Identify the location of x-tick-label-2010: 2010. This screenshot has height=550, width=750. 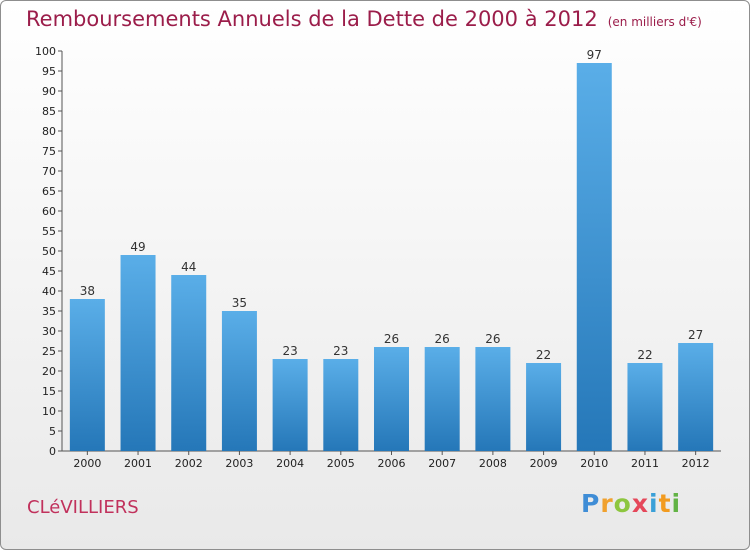
(594, 463).